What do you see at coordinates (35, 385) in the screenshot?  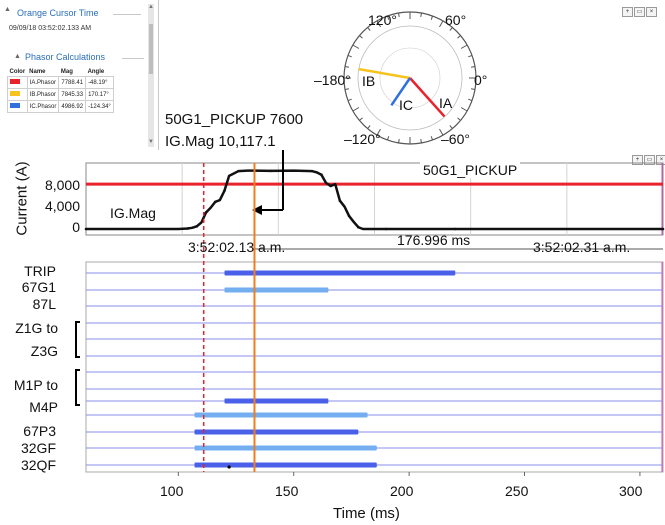 I see `channel-label-m1p: M1P to` at bounding box center [35, 385].